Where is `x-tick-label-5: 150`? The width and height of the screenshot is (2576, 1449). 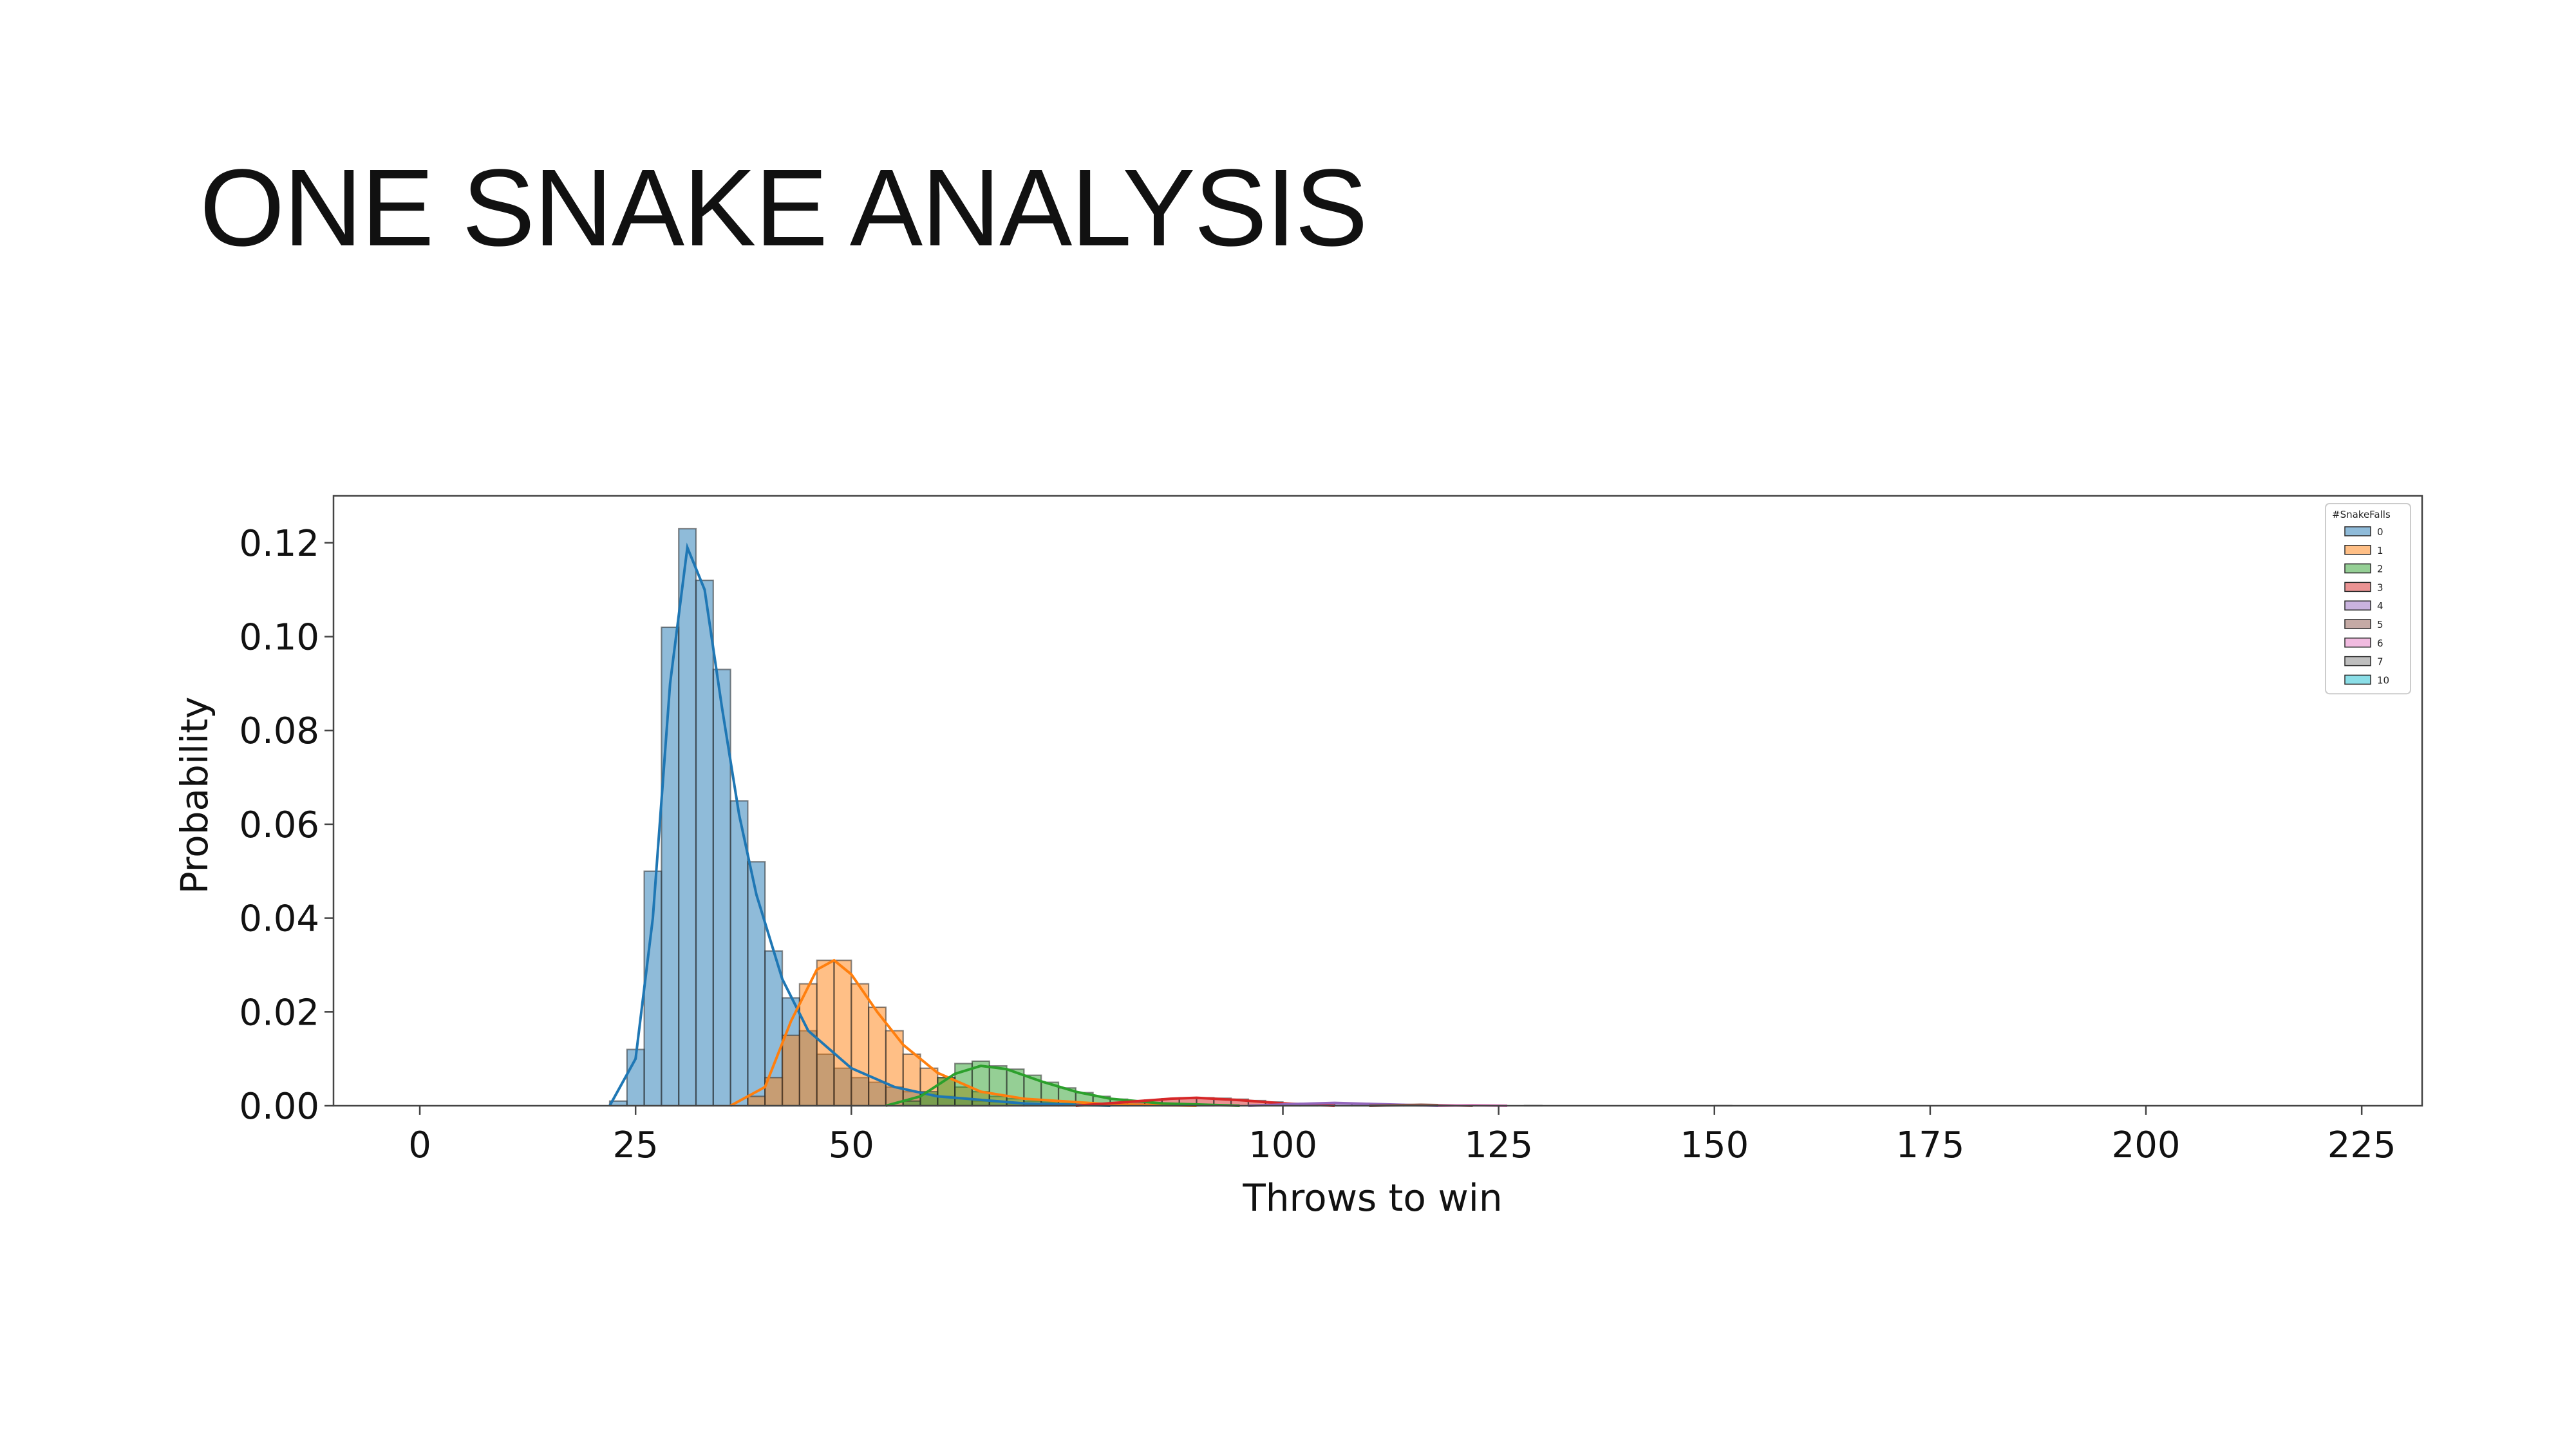 x-tick-label-5: 150 is located at coordinates (1714, 1145).